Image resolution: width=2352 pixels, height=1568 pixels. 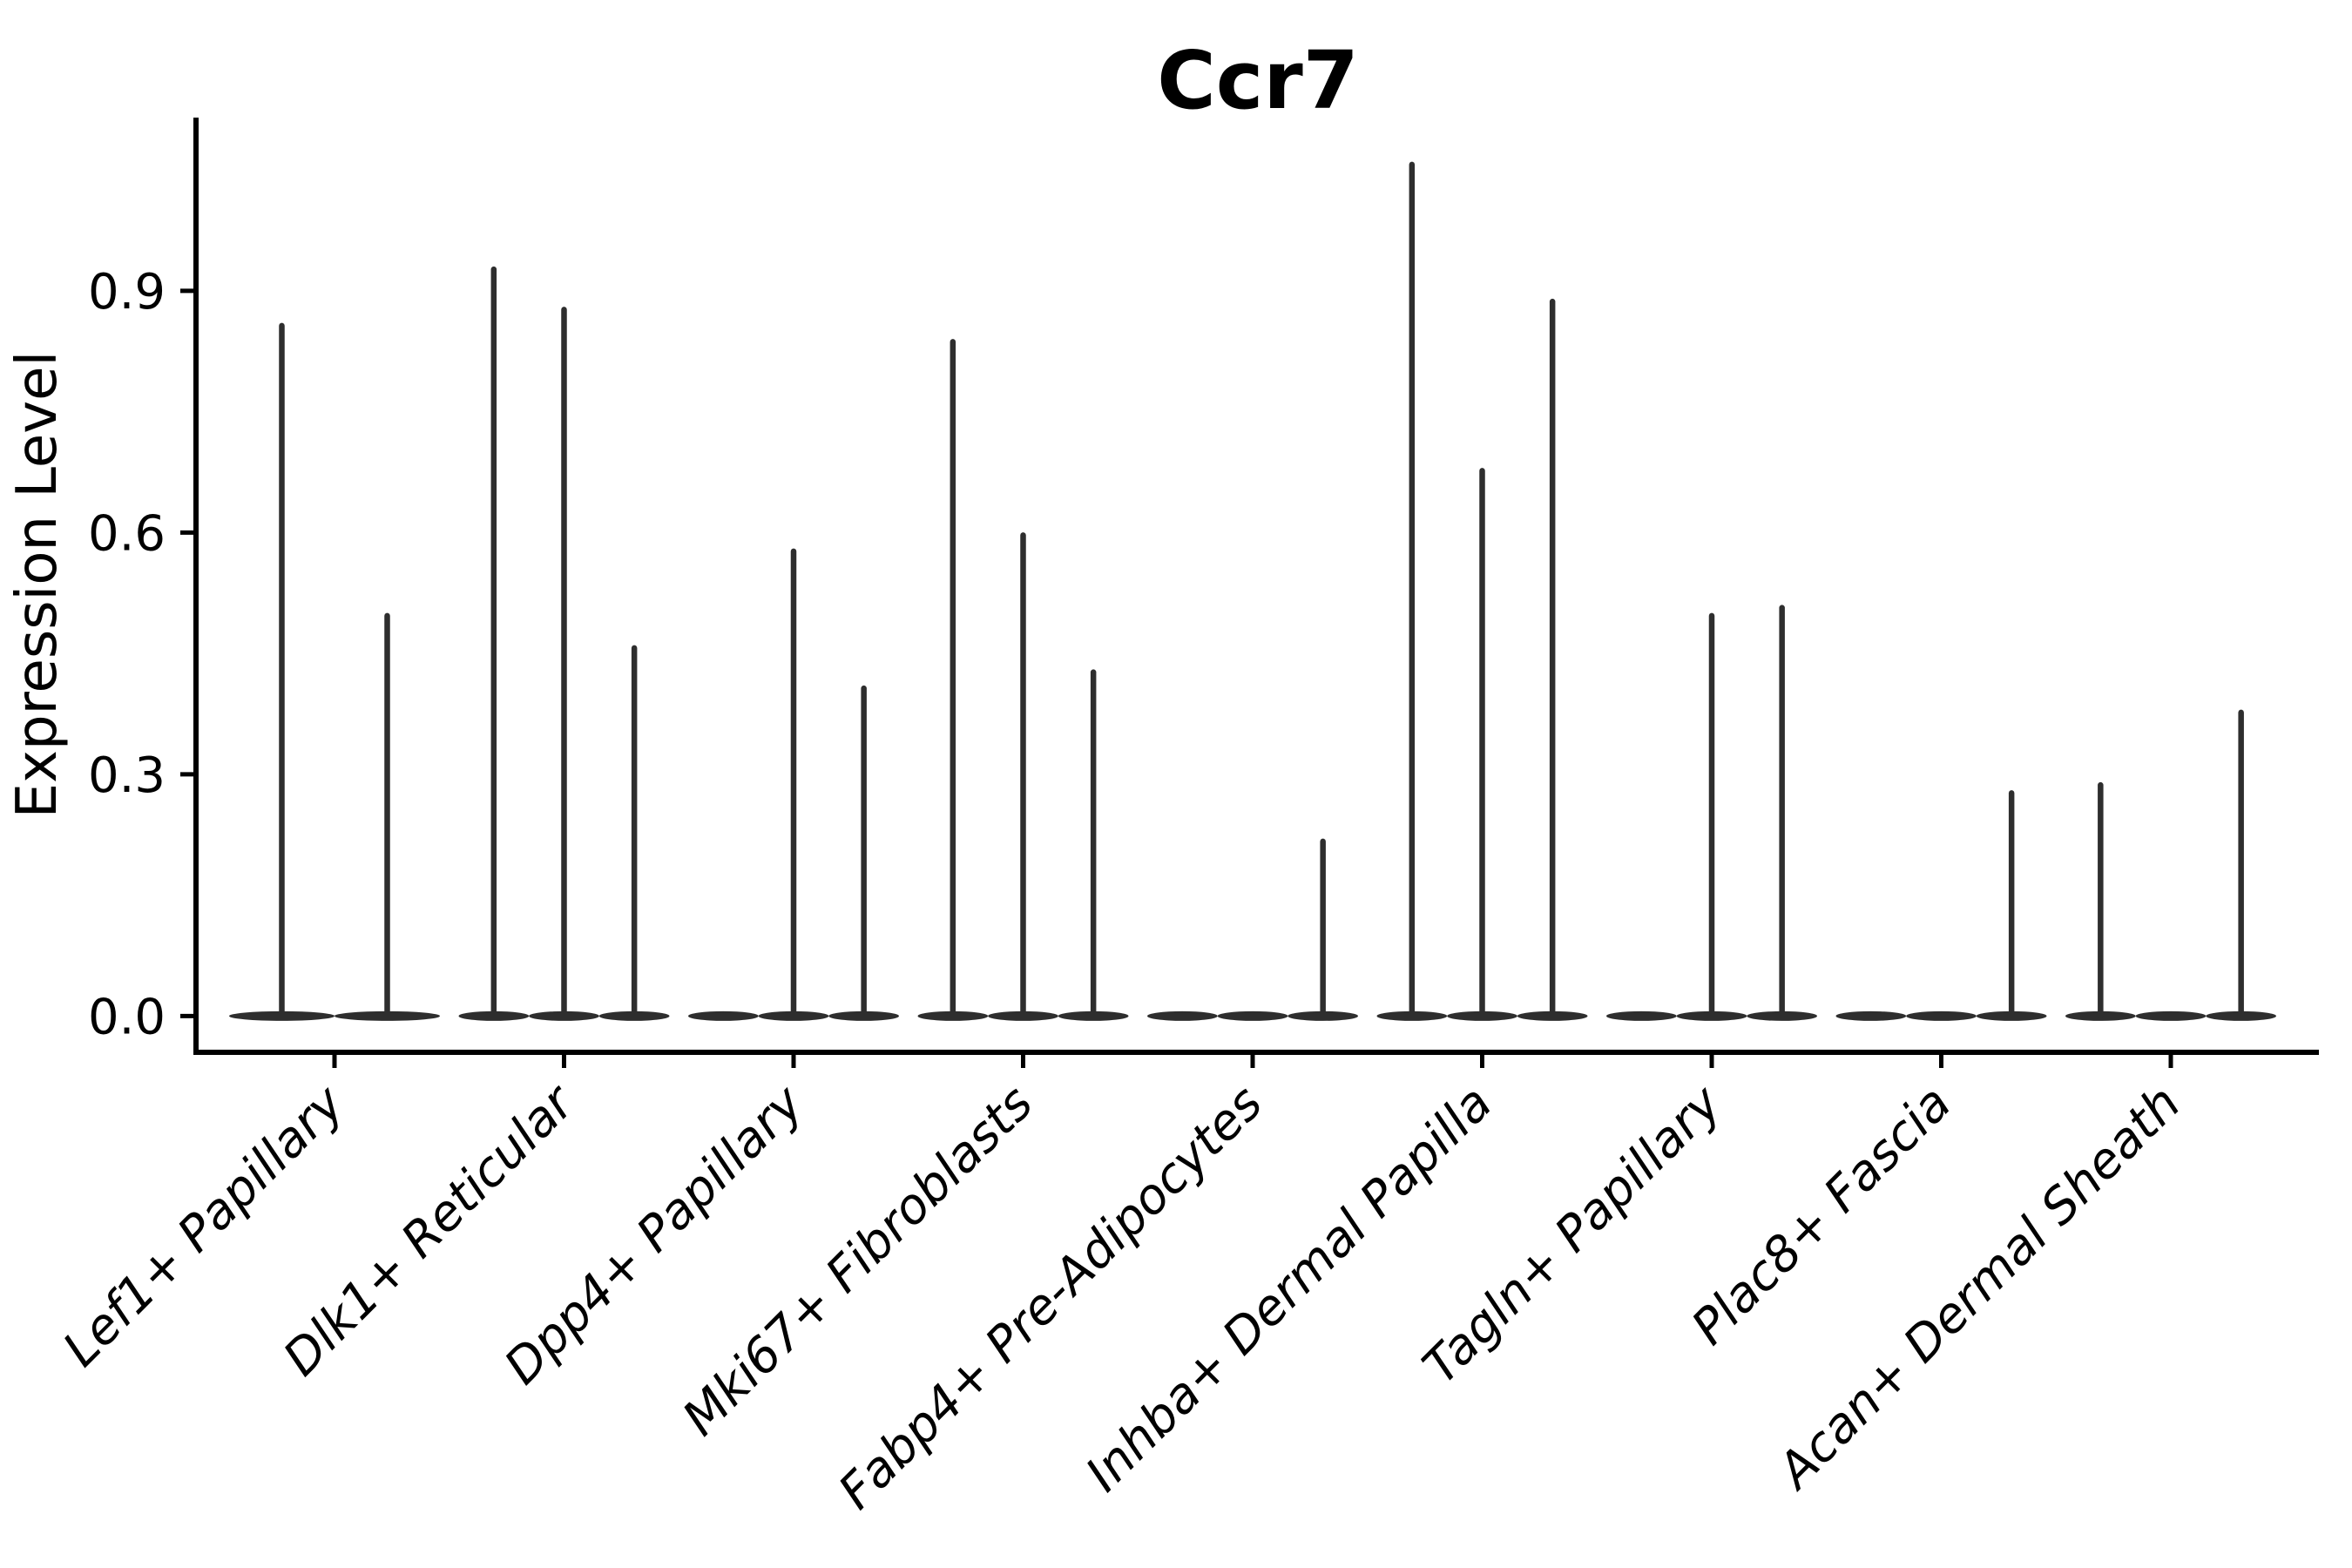 I want to click on y-tick-label: 0.0, so click(x=127, y=1017).